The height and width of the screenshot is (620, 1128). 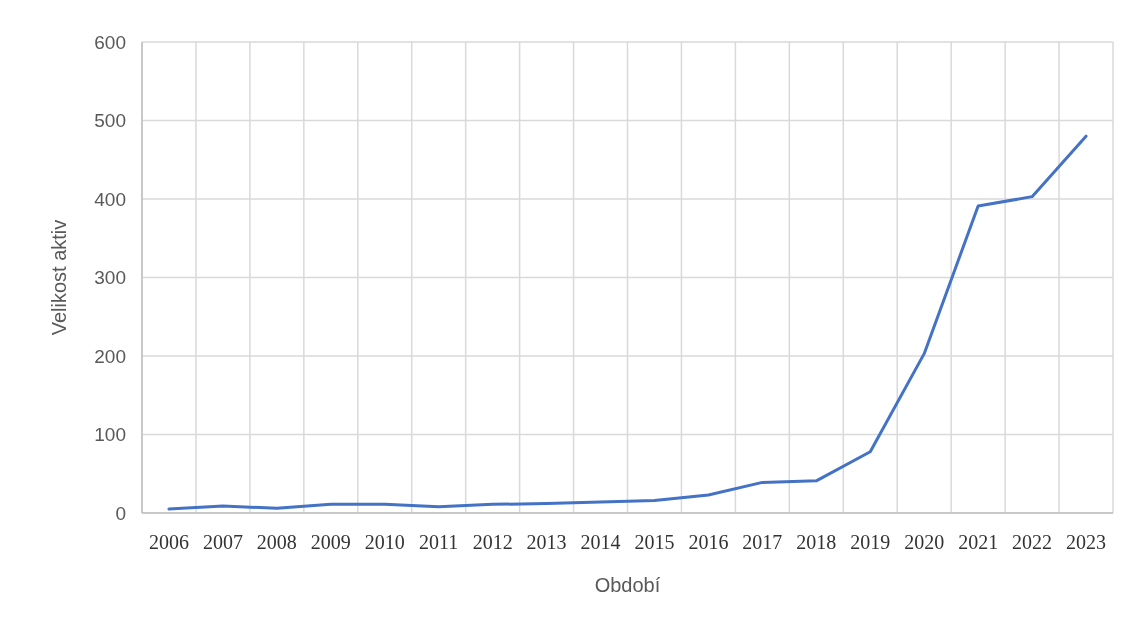 What do you see at coordinates (439, 542) in the screenshot?
I see `x-tick-label: 2011` at bounding box center [439, 542].